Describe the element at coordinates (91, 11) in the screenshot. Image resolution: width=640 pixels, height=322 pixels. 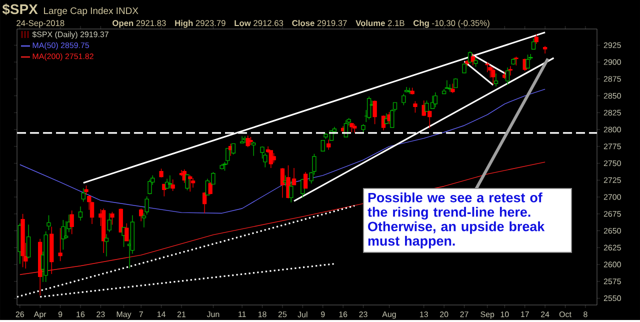
I see `chart-subtitle: Large Cap Index INDX` at that location.